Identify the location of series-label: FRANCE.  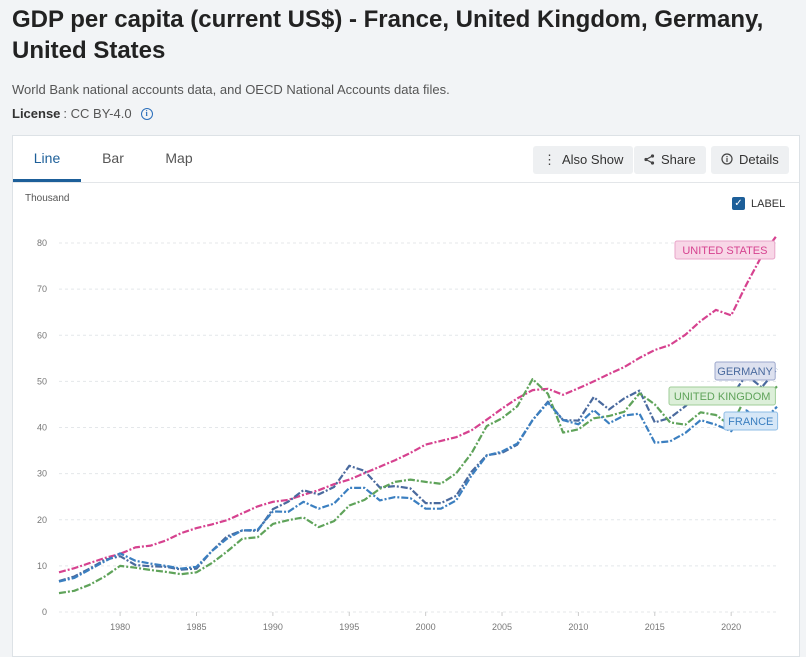
(750, 422).